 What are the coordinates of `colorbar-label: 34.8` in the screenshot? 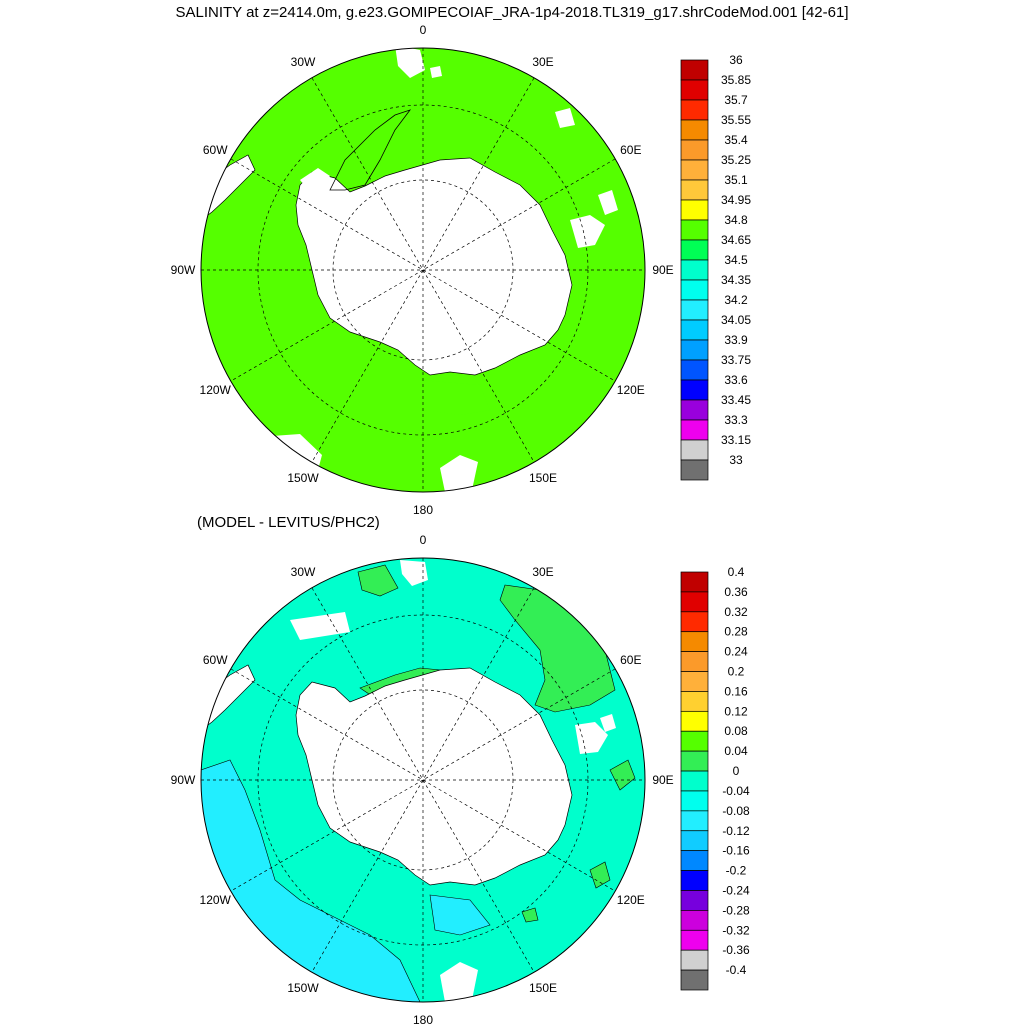 It's located at (736, 220).